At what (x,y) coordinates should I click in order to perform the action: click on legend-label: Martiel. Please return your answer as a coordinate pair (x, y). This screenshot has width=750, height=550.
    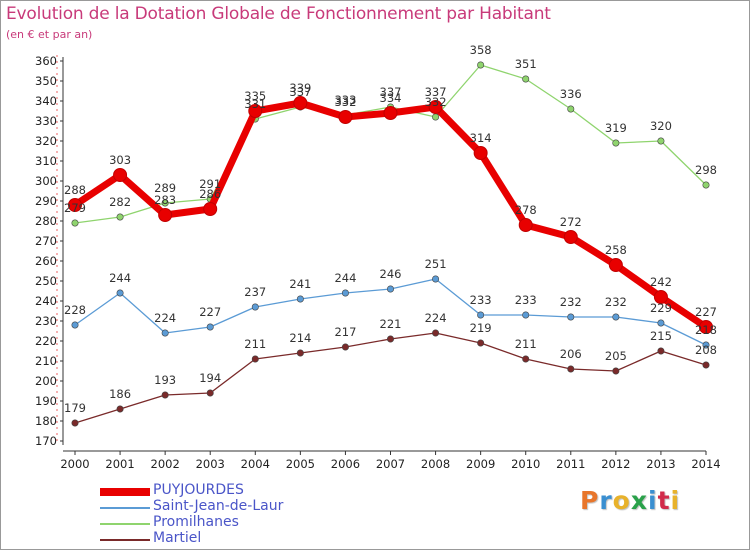
    Looking at the image, I should click on (177, 538).